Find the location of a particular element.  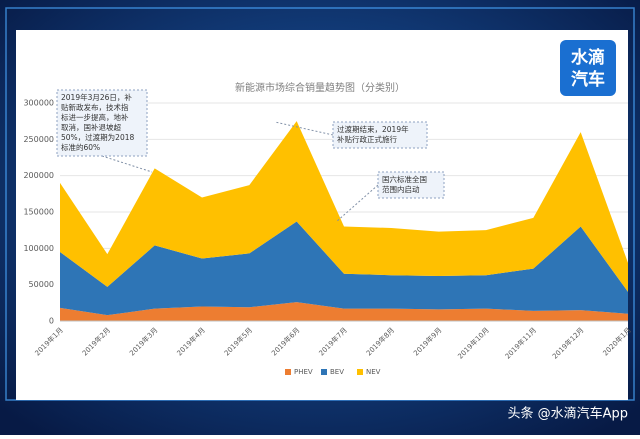

annotation-text: 取消，国补退坡超 is located at coordinates (91, 127).